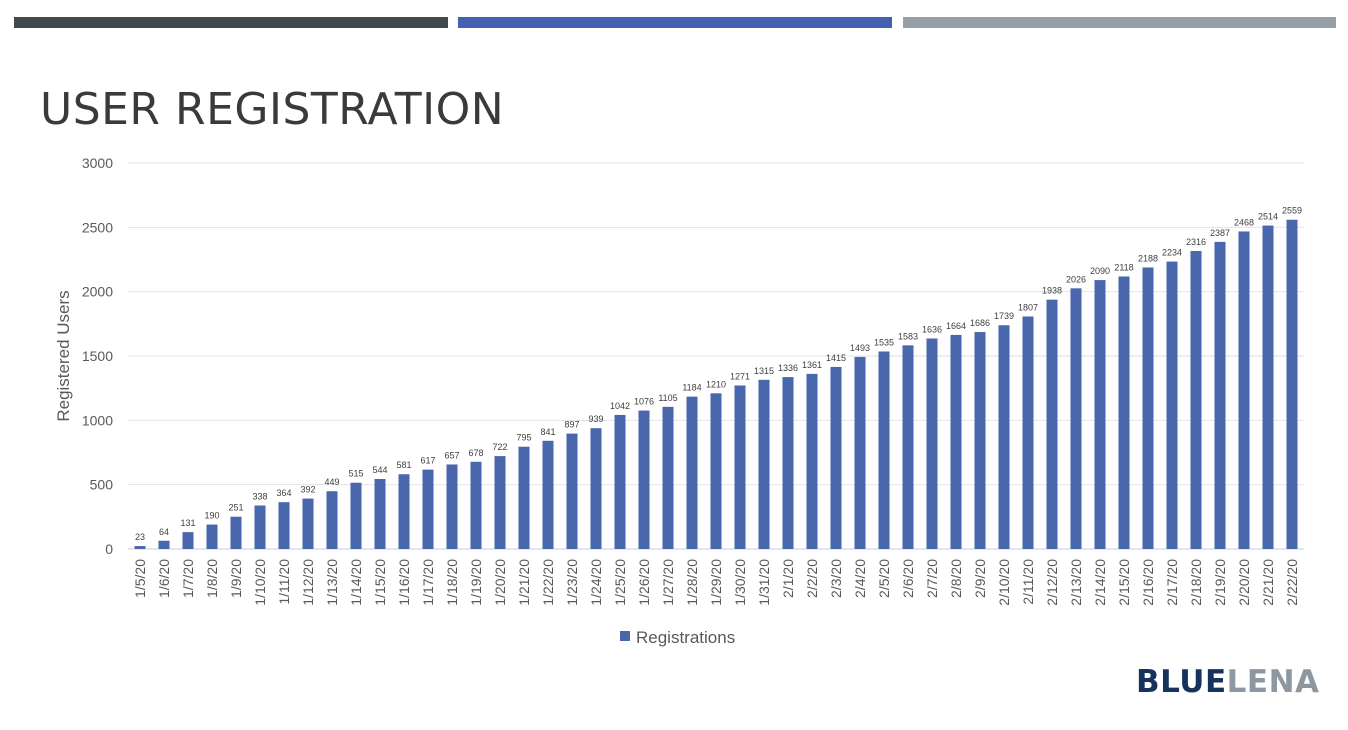 This screenshot has width=1348, height=730. Describe the element at coordinates (188, 578) in the screenshot. I see `x-tick-label: 1/7/20` at that location.